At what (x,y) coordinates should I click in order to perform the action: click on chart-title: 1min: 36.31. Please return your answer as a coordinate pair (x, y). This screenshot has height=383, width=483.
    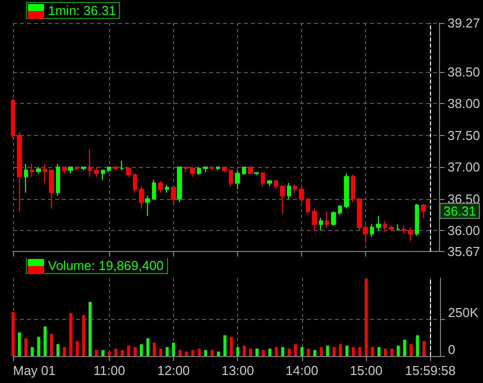
    Looking at the image, I should click on (82, 10).